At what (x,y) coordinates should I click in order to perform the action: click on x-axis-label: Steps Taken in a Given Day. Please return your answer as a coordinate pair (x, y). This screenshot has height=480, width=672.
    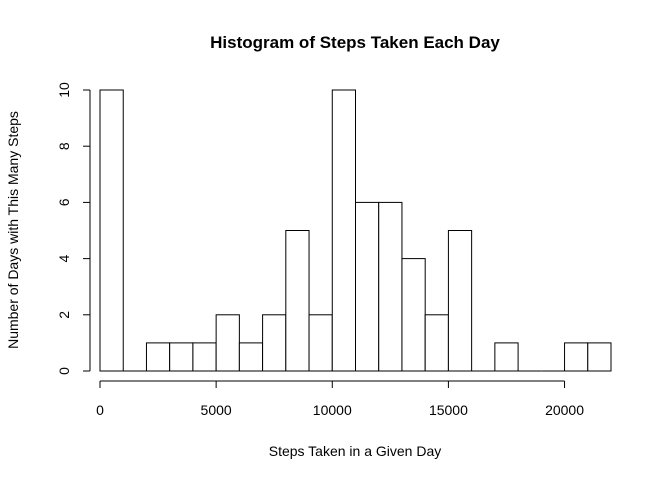
    Looking at the image, I should click on (355, 451).